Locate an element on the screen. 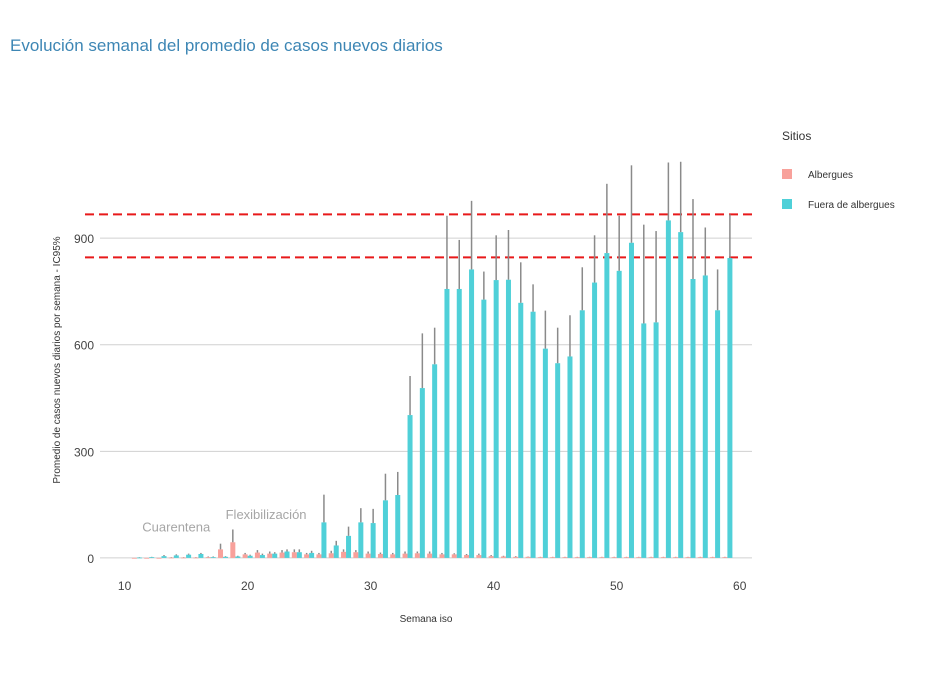 The height and width of the screenshot is (675, 929). reference-lines is located at coordinates (418, 236).